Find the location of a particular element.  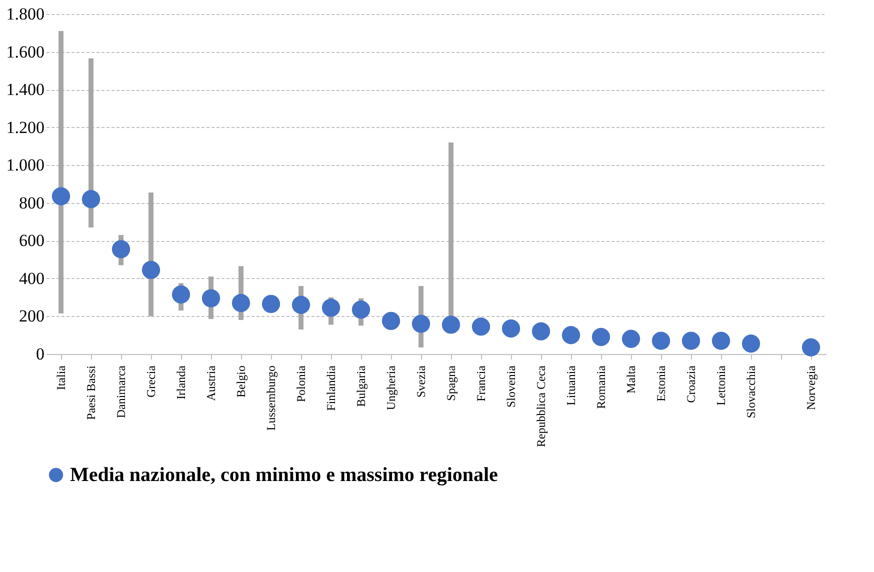

y-tick-label: 200 is located at coordinates (31, 316).